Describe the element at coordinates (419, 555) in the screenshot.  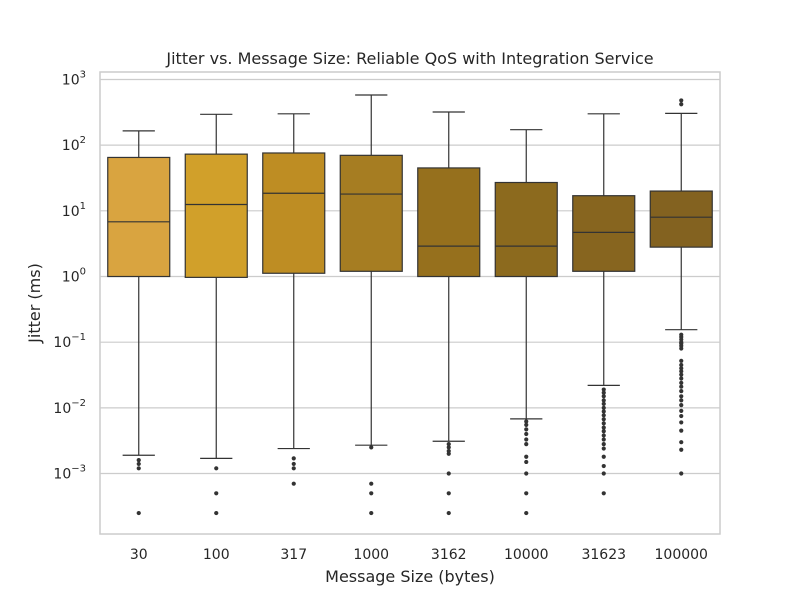
I see `x-tick-labels: 30 100 317 1000 3162 10000 31623 100000` at that location.